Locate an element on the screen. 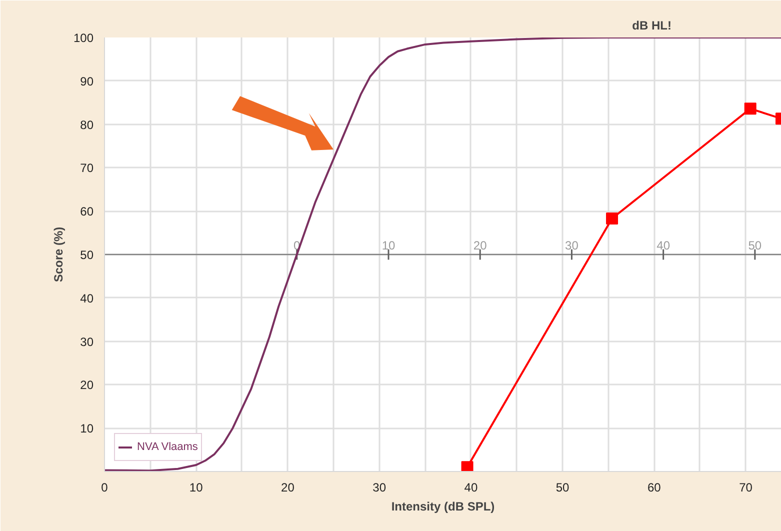  x2-tick-label: 50 is located at coordinates (755, 245).